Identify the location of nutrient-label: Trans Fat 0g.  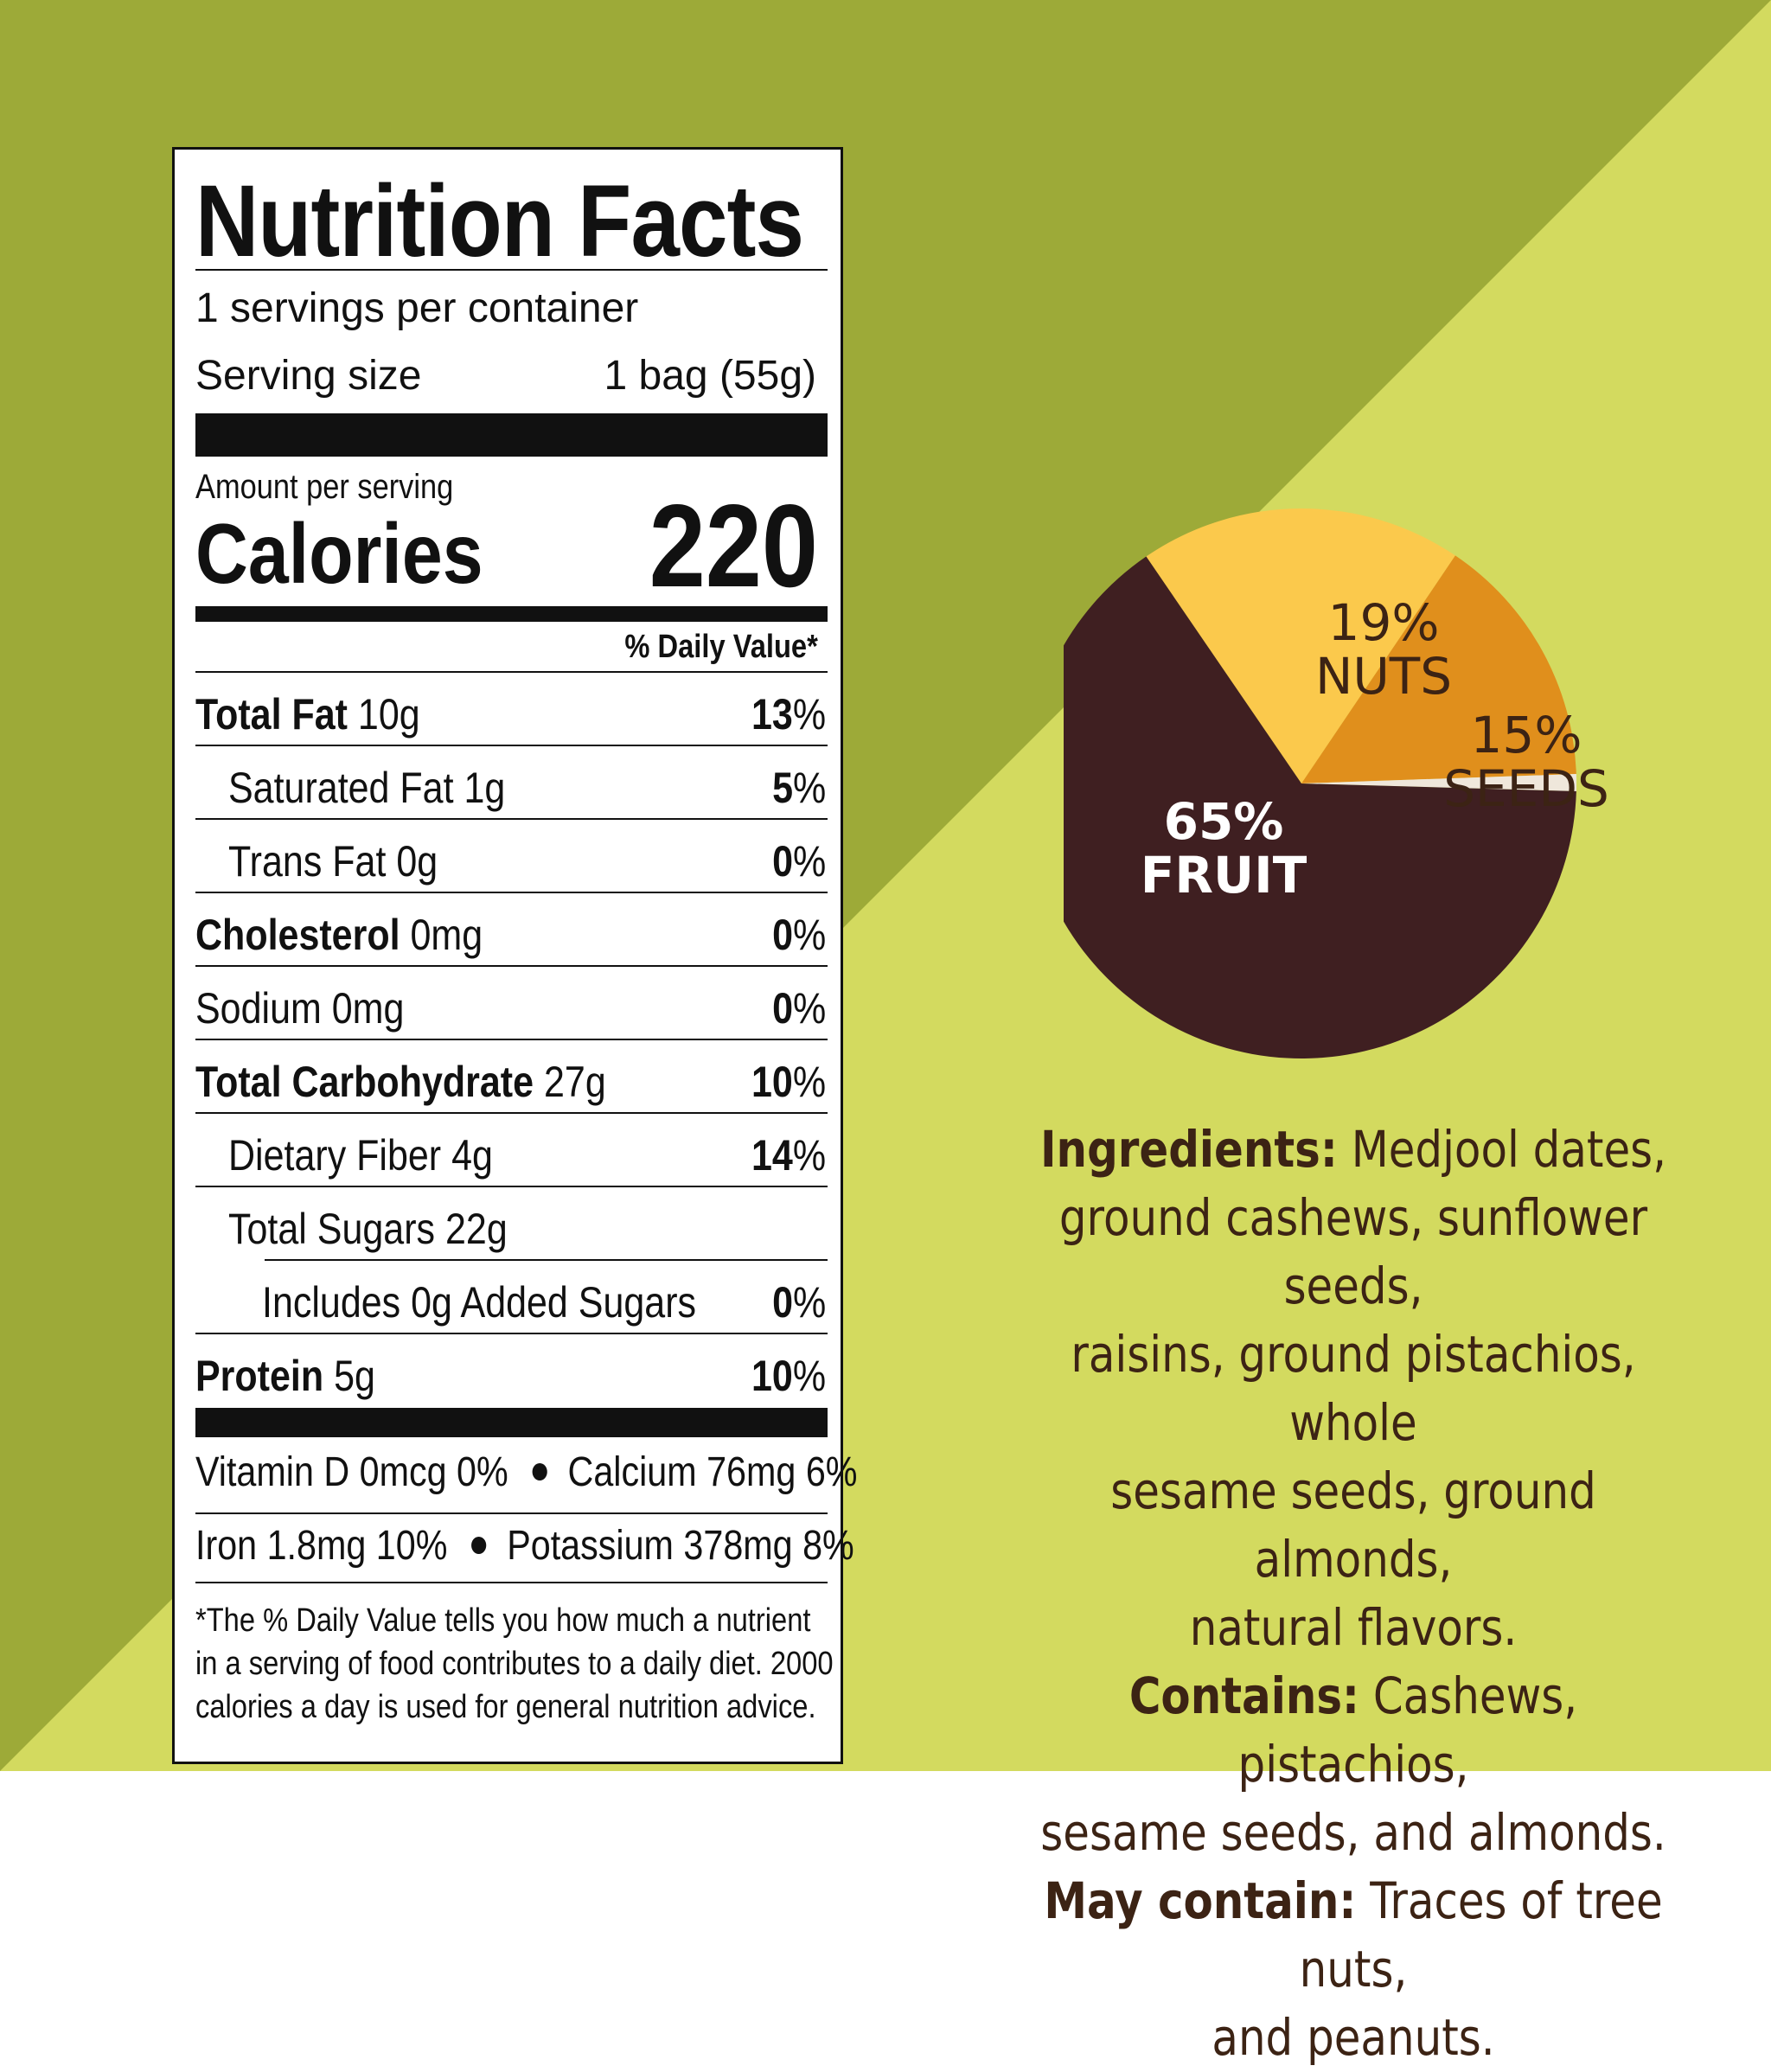
(333, 861).